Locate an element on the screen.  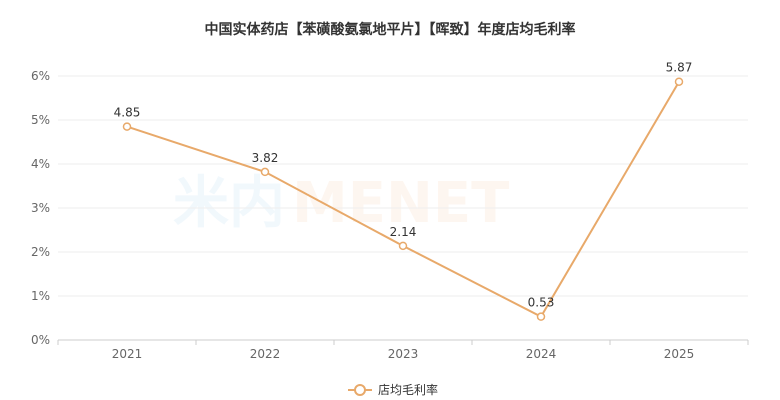
y-tick-label: 2% is located at coordinates (40, 252).